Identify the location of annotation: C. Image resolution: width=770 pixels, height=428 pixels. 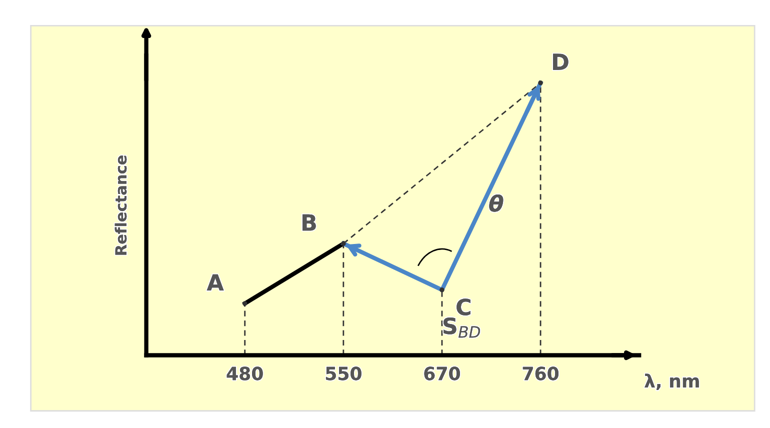
(463, 307).